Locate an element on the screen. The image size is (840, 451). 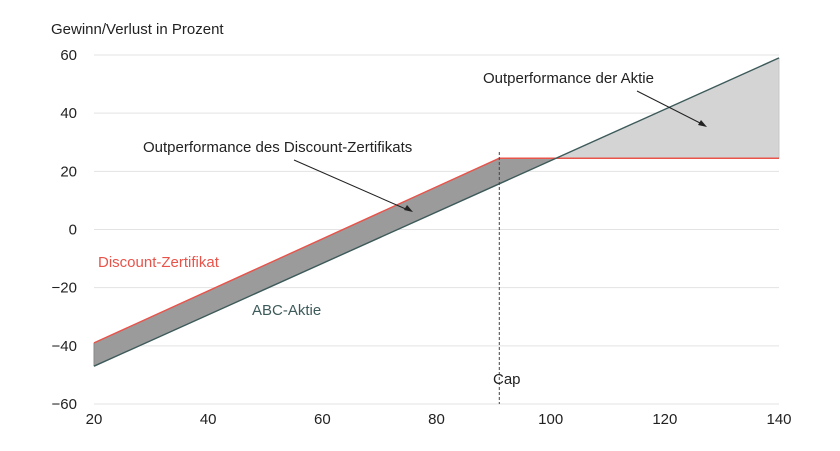
y-tick-label: −40 is located at coordinates (64, 346).